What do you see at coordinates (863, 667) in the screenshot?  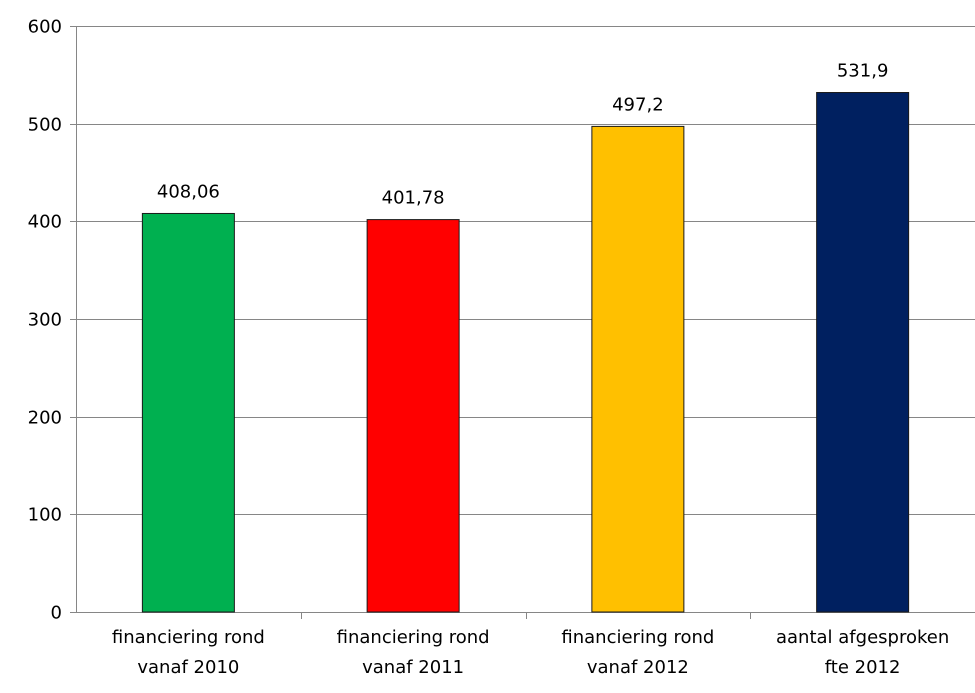 I see `x-tick-label: fte 2012` at bounding box center [863, 667].